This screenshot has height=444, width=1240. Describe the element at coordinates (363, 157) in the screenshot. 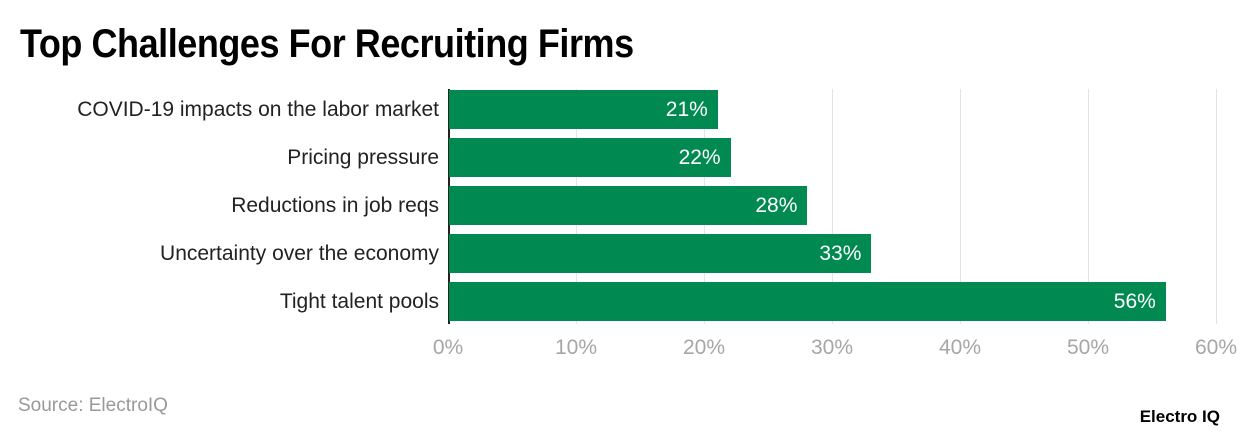

I see `category-label: Pricing pressure` at that location.